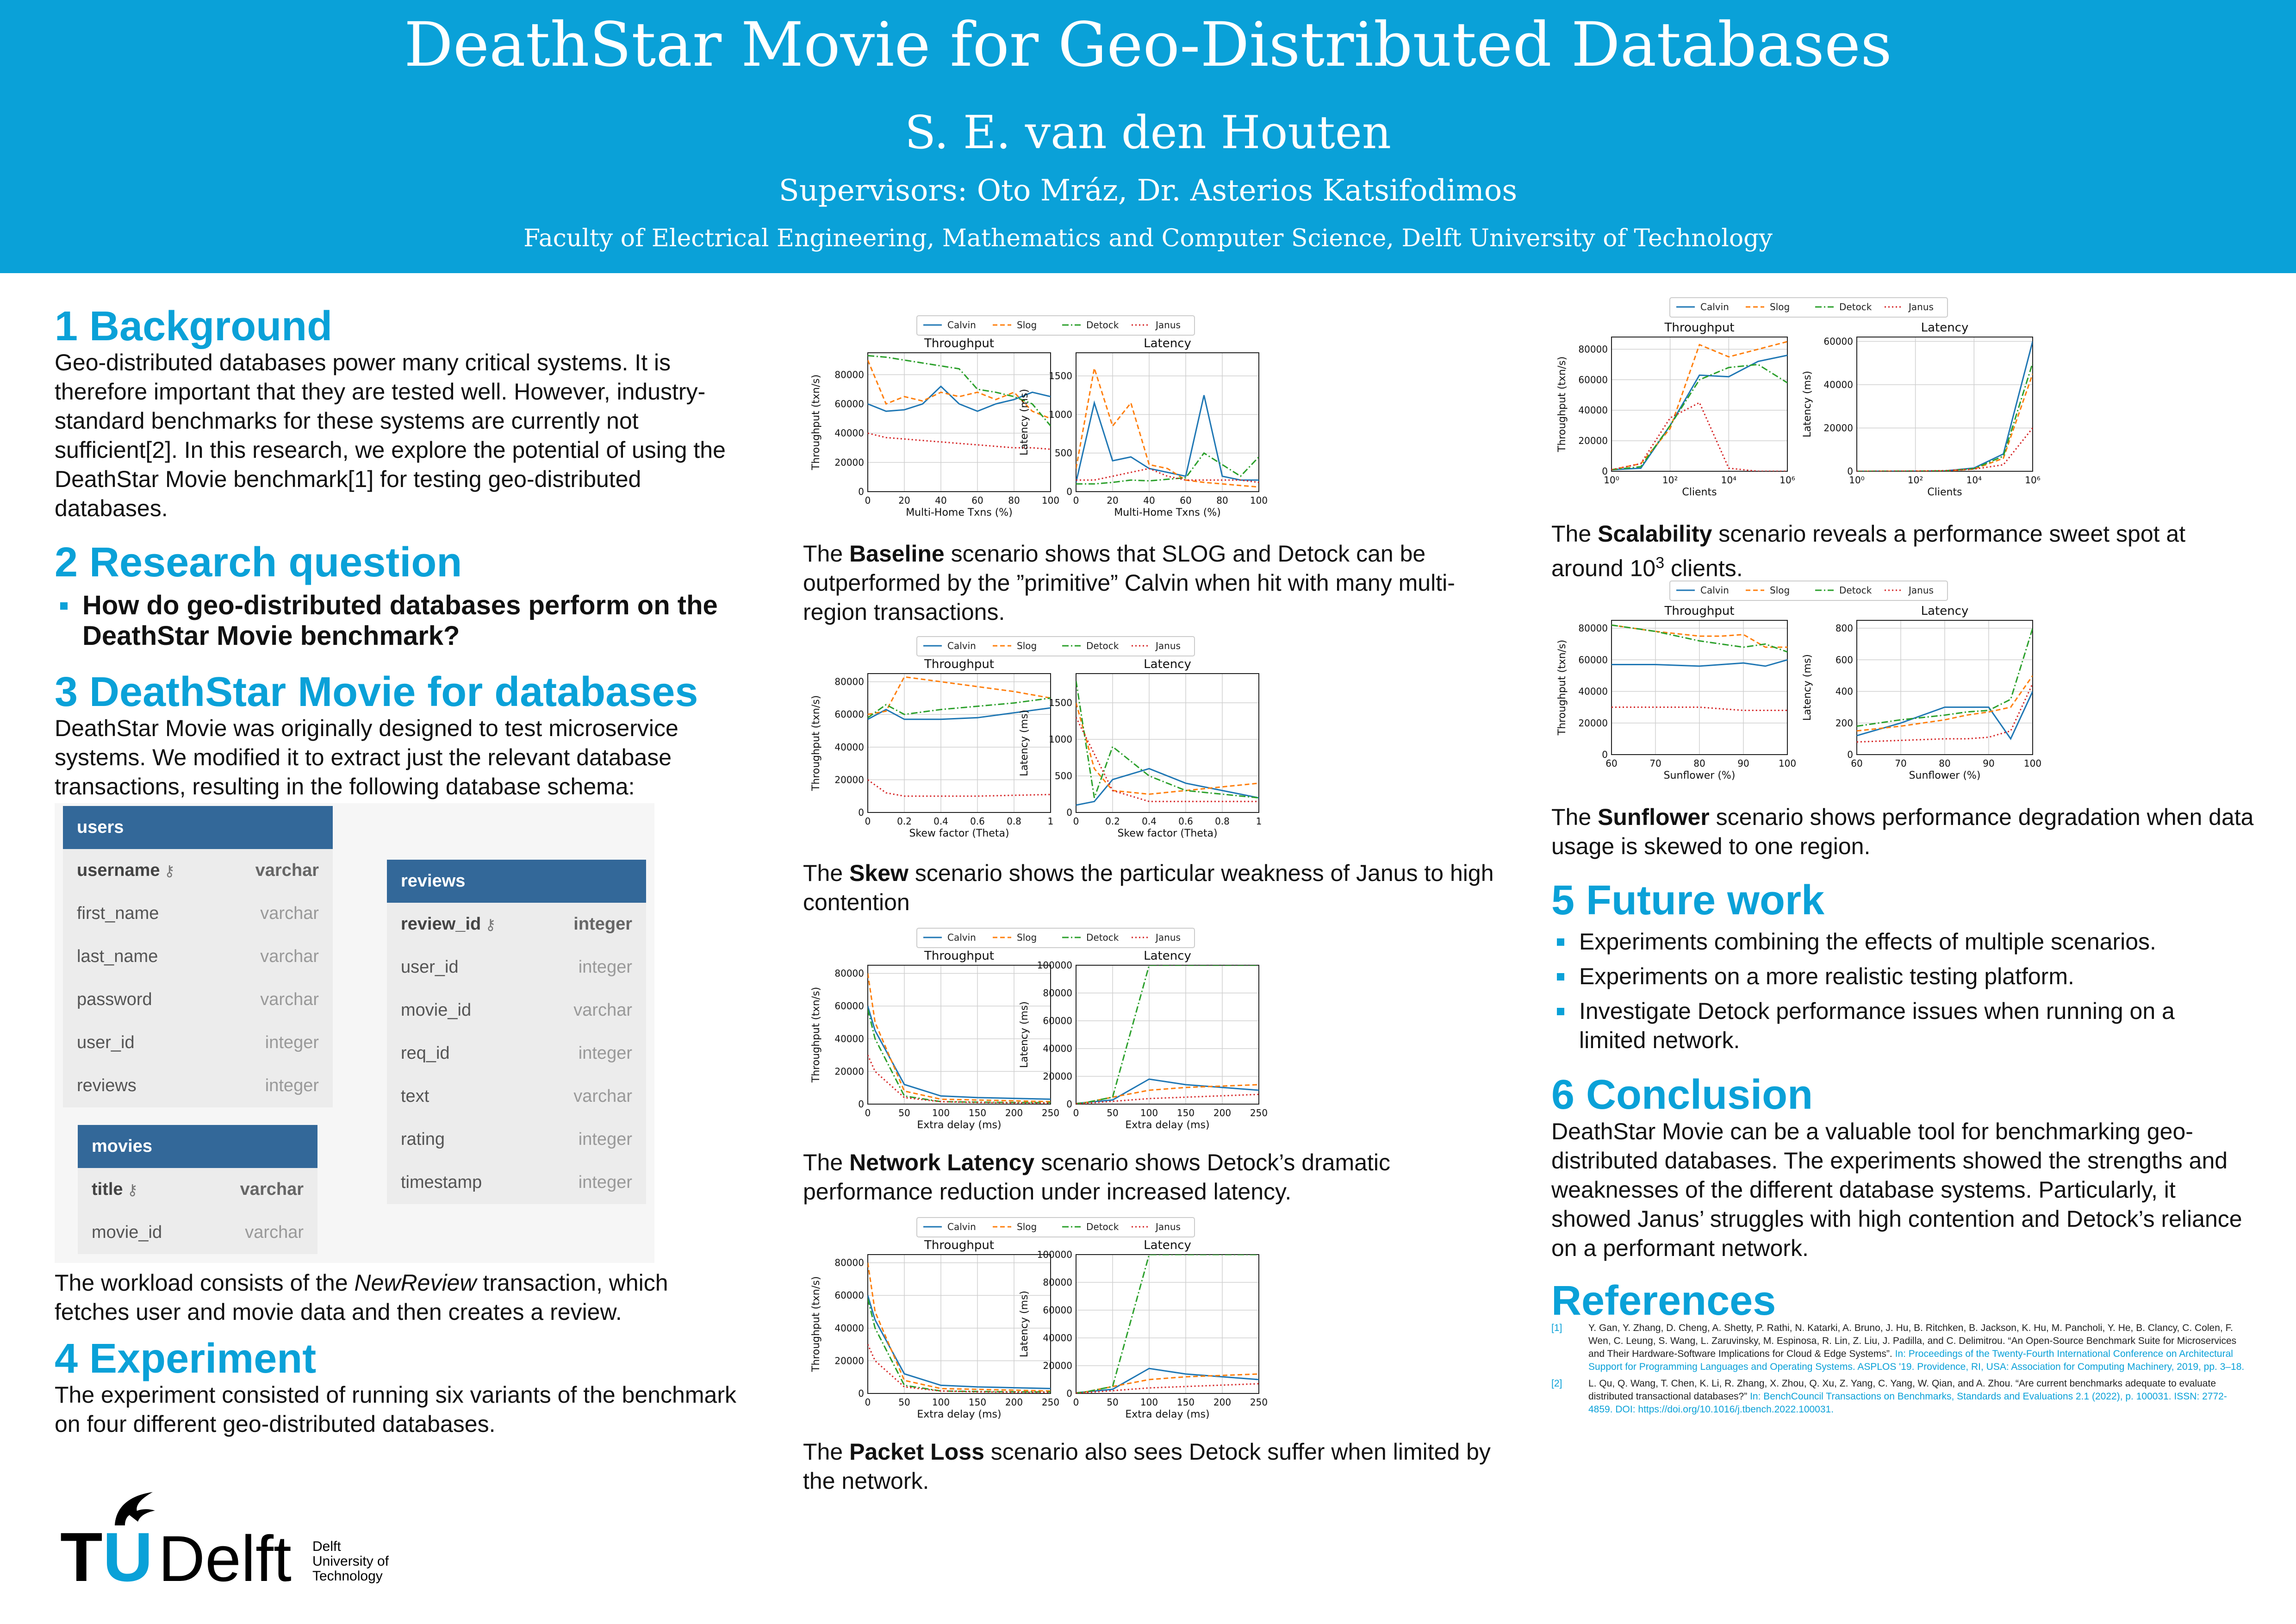 The image size is (2296, 1624). I want to click on key-icon: ⚷, so click(167, 870).